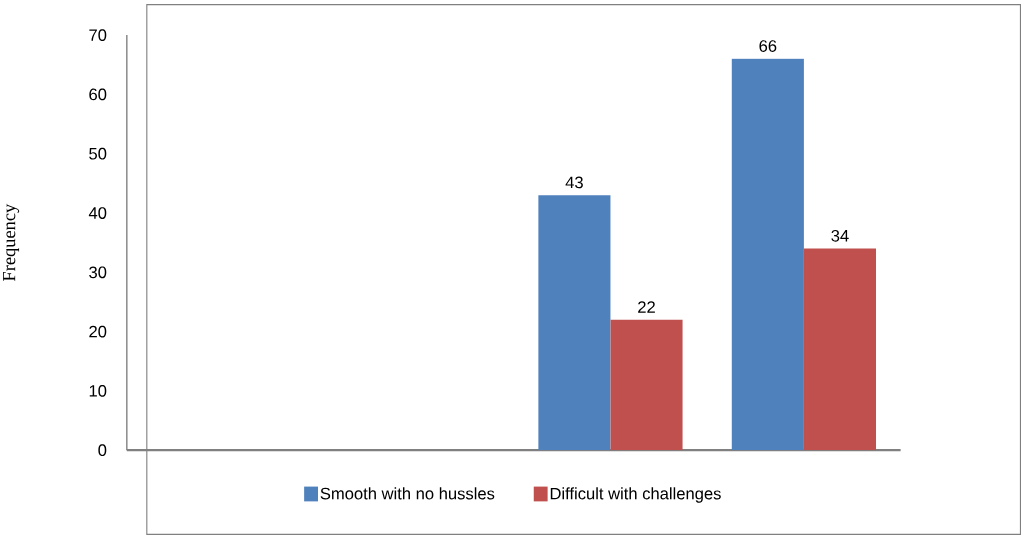 The width and height of the screenshot is (1026, 537). Describe the element at coordinates (646, 307) in the screenshot. I see `data-label: 22` at that location.